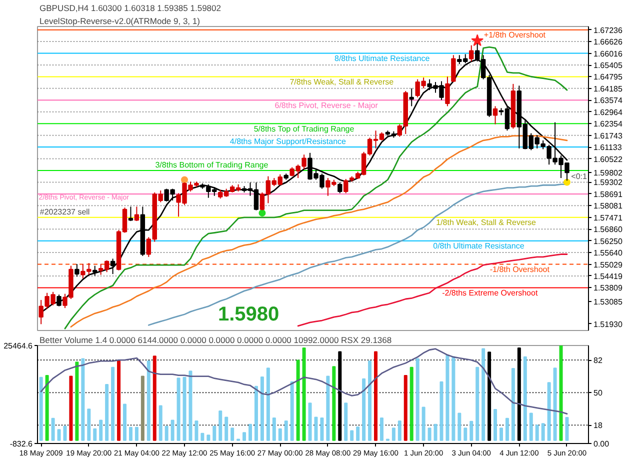  What do you see at coordinates (608, 112) in the screenshot?
I see `y-tick-label: 1.62964` at bounding box center [608, 112].